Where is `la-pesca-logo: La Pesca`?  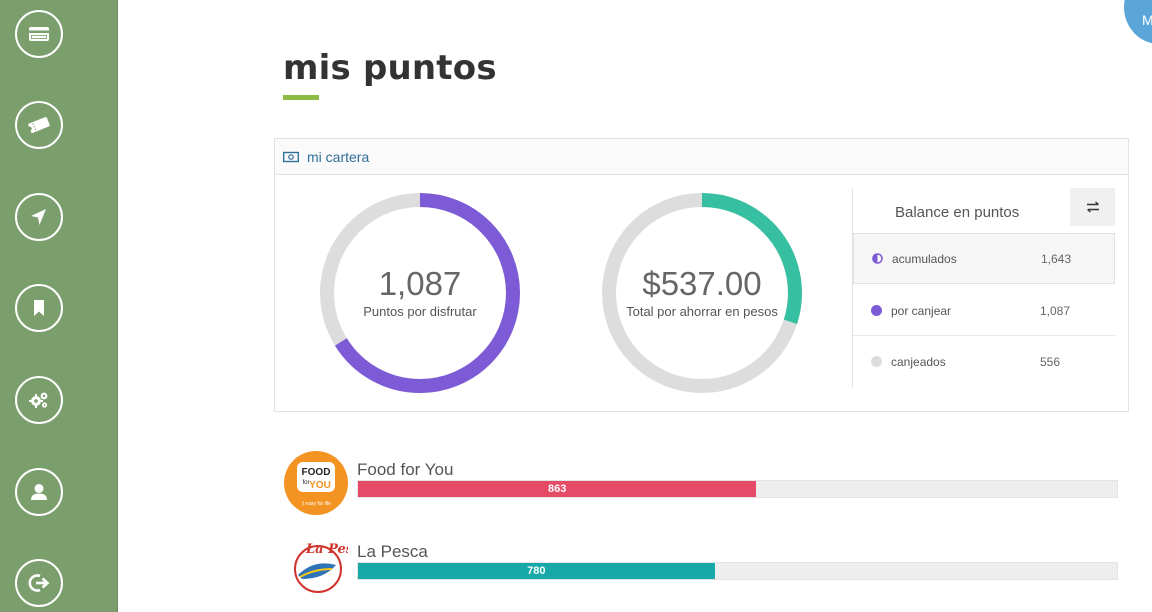
la-pesca-logo: La Pesca is located at coordinates (326, 567).